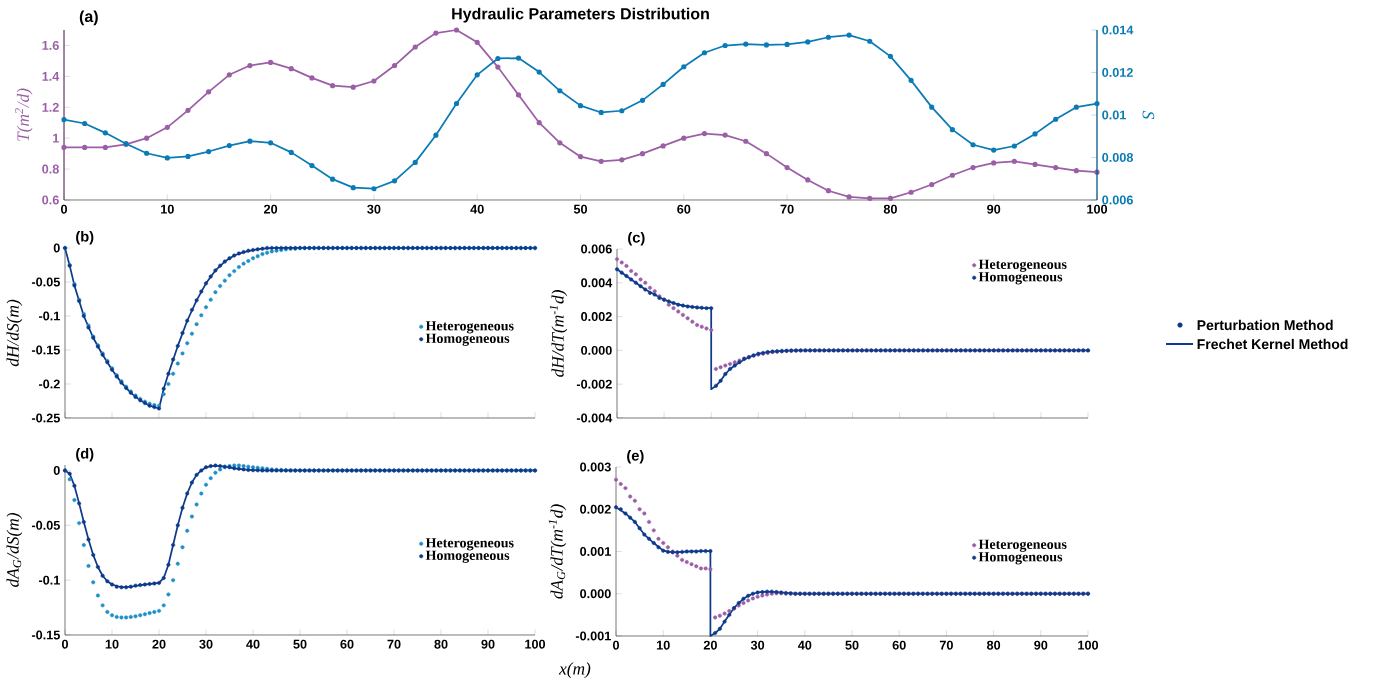  I want to click on y-tick-label: -0.001, so click(593, 636).